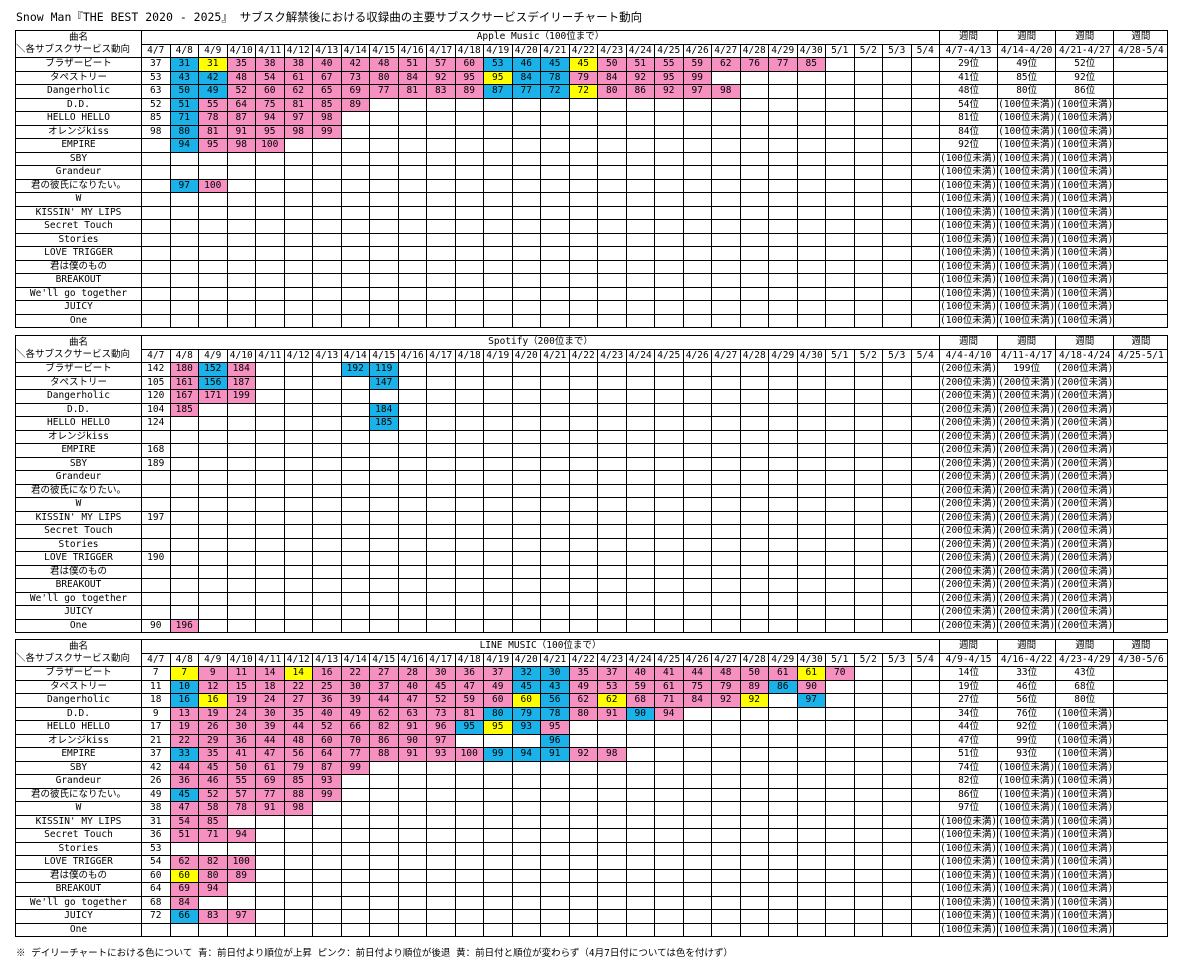 The height and width of the screenshot is (963, 1200). Describe the element at coordinates (726, 355) in the screenshot. I see `date-header: 4/27` at that location.